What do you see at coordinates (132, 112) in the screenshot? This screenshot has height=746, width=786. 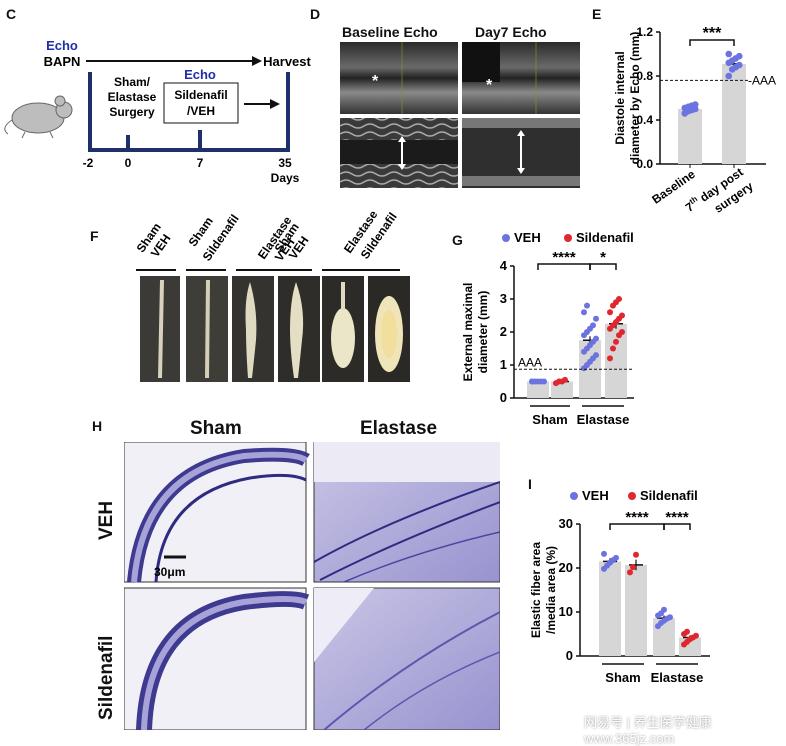 I see `sham-line3: Surgery` at bounding box center [132, 112].